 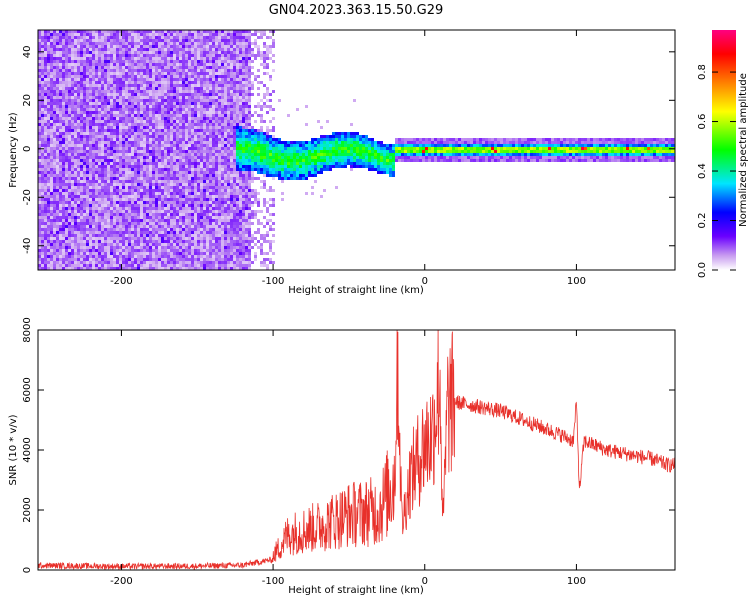 What do you see at coordinates (117, 76) in the screenshot?
I see `spectrogram-cell-2095` at bounding box center [117, 76].